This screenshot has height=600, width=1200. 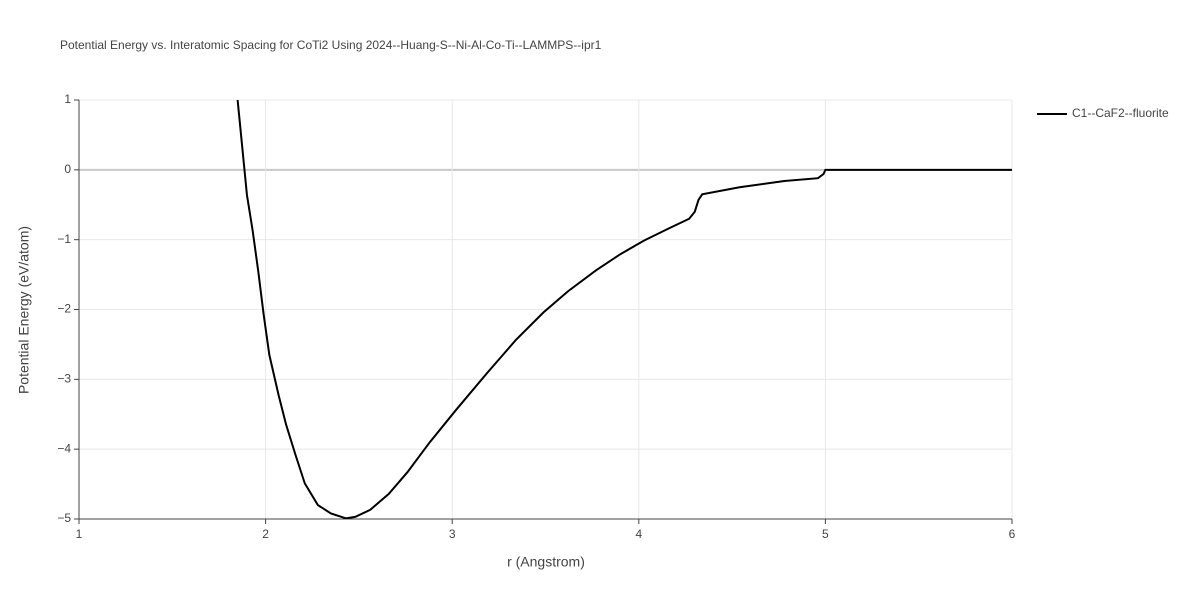 What do you see at coordinates (64, 448) in the screenshot?
I see `y-tick-label: −4` at bounding box center [64, 448].